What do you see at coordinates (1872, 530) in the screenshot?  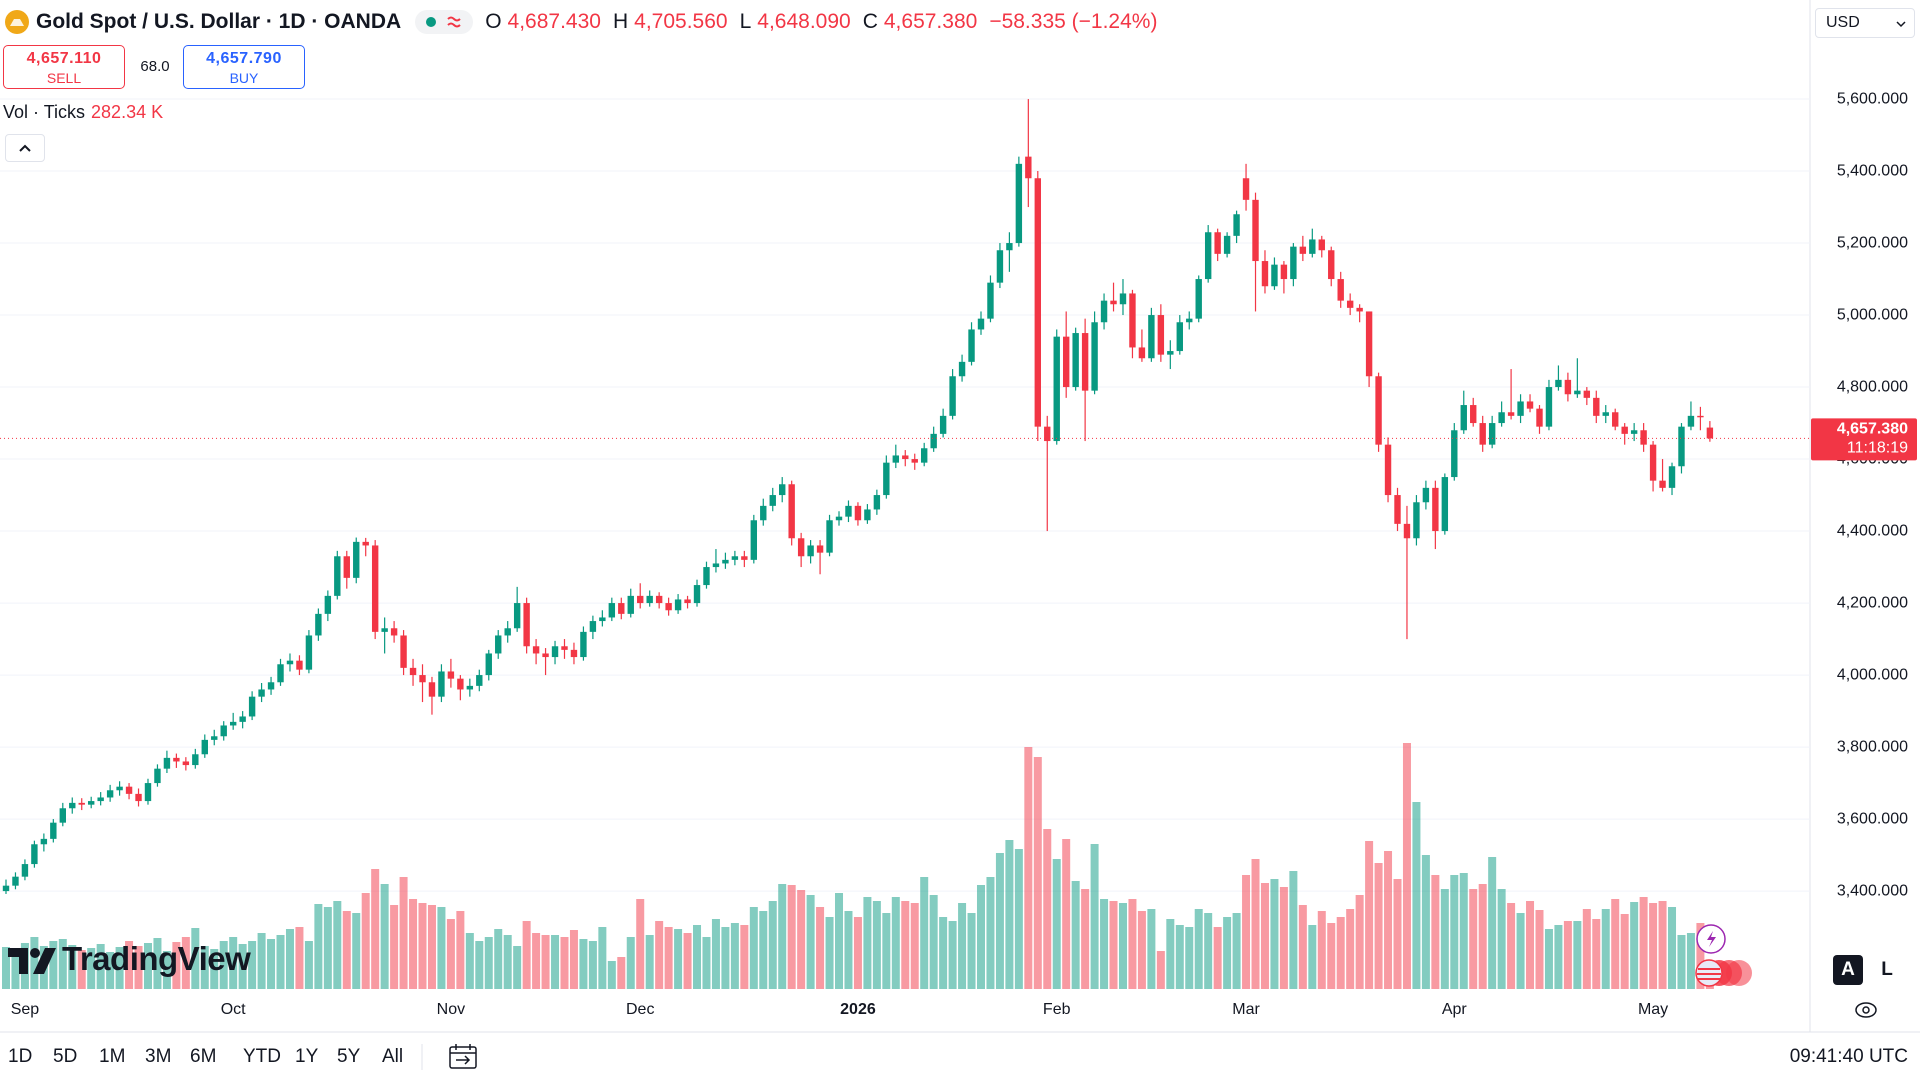 I see `y-tick-label: 4,400.000` at bounding box center [1872, 530].